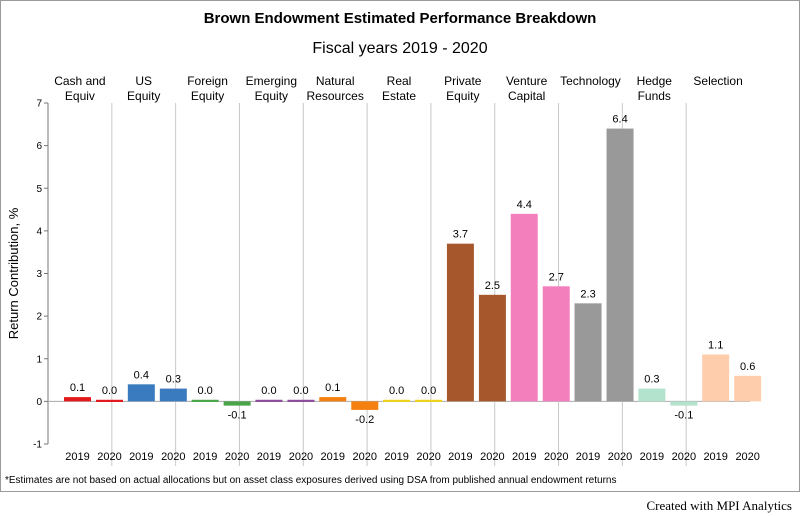  Describe the element at coordinates (399, 81) in the screenshot. I see `panel-header: Real` at that location.